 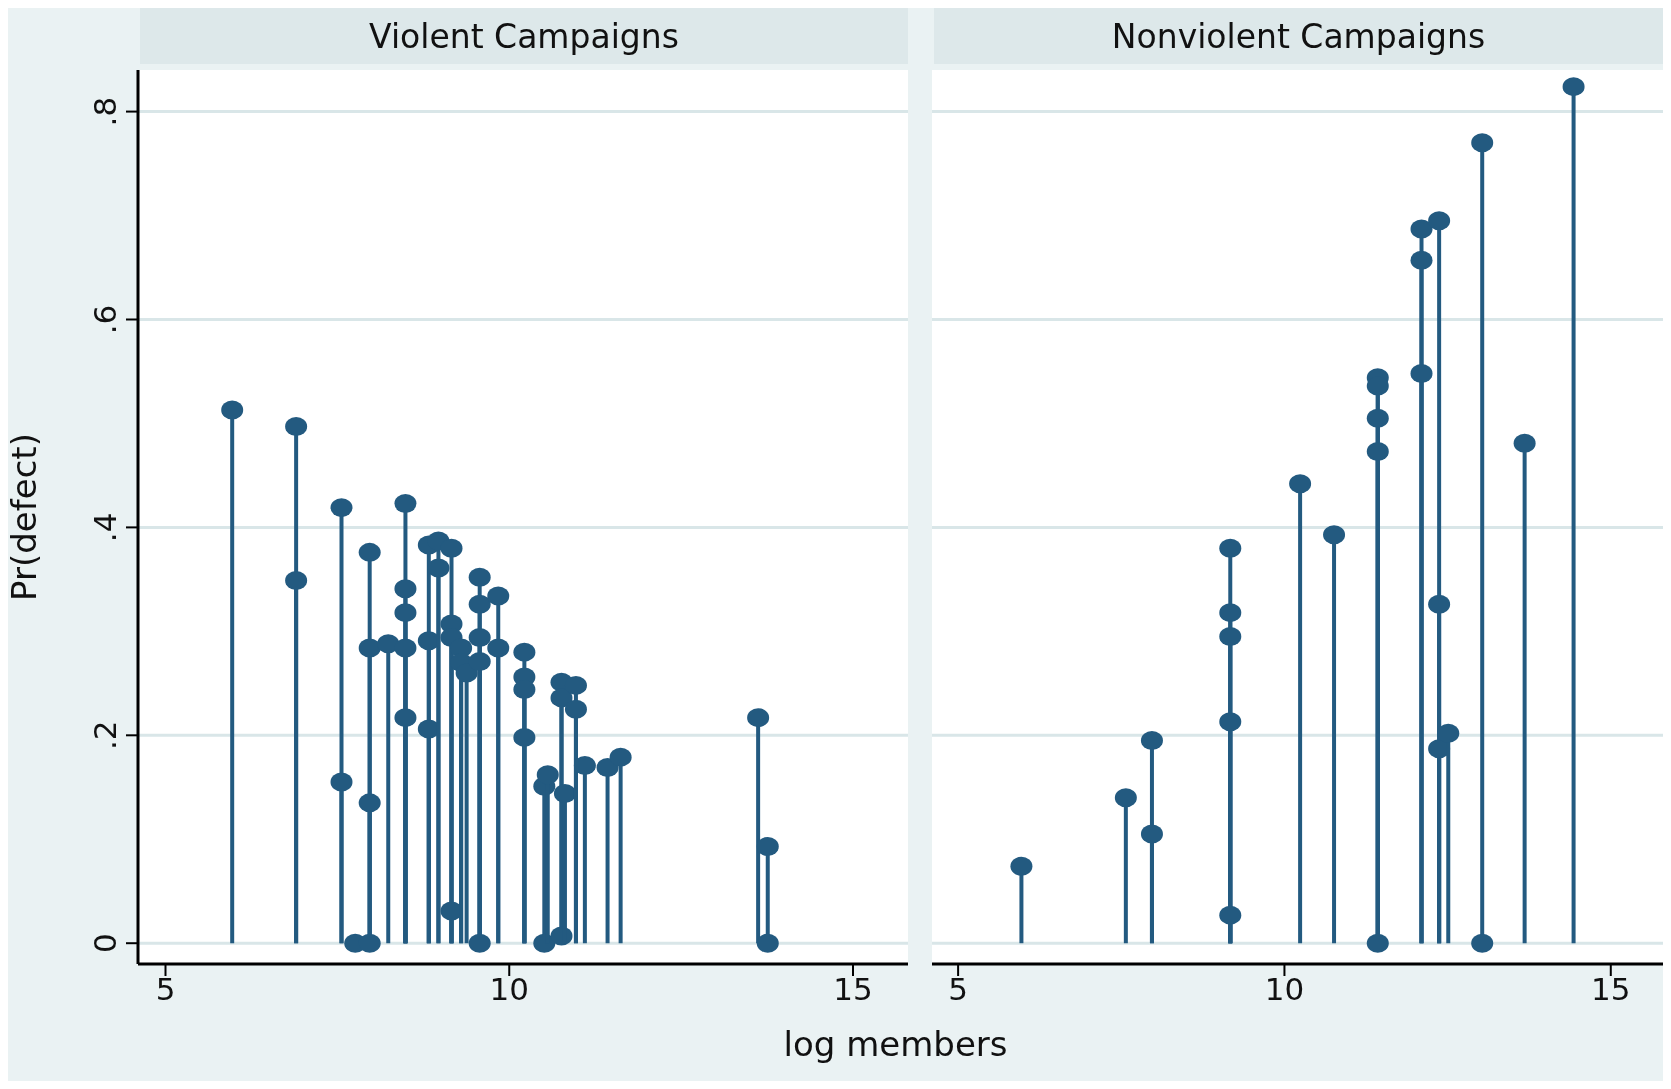 I want to click on y-tick-label: .4, so click(x=105, y=527).